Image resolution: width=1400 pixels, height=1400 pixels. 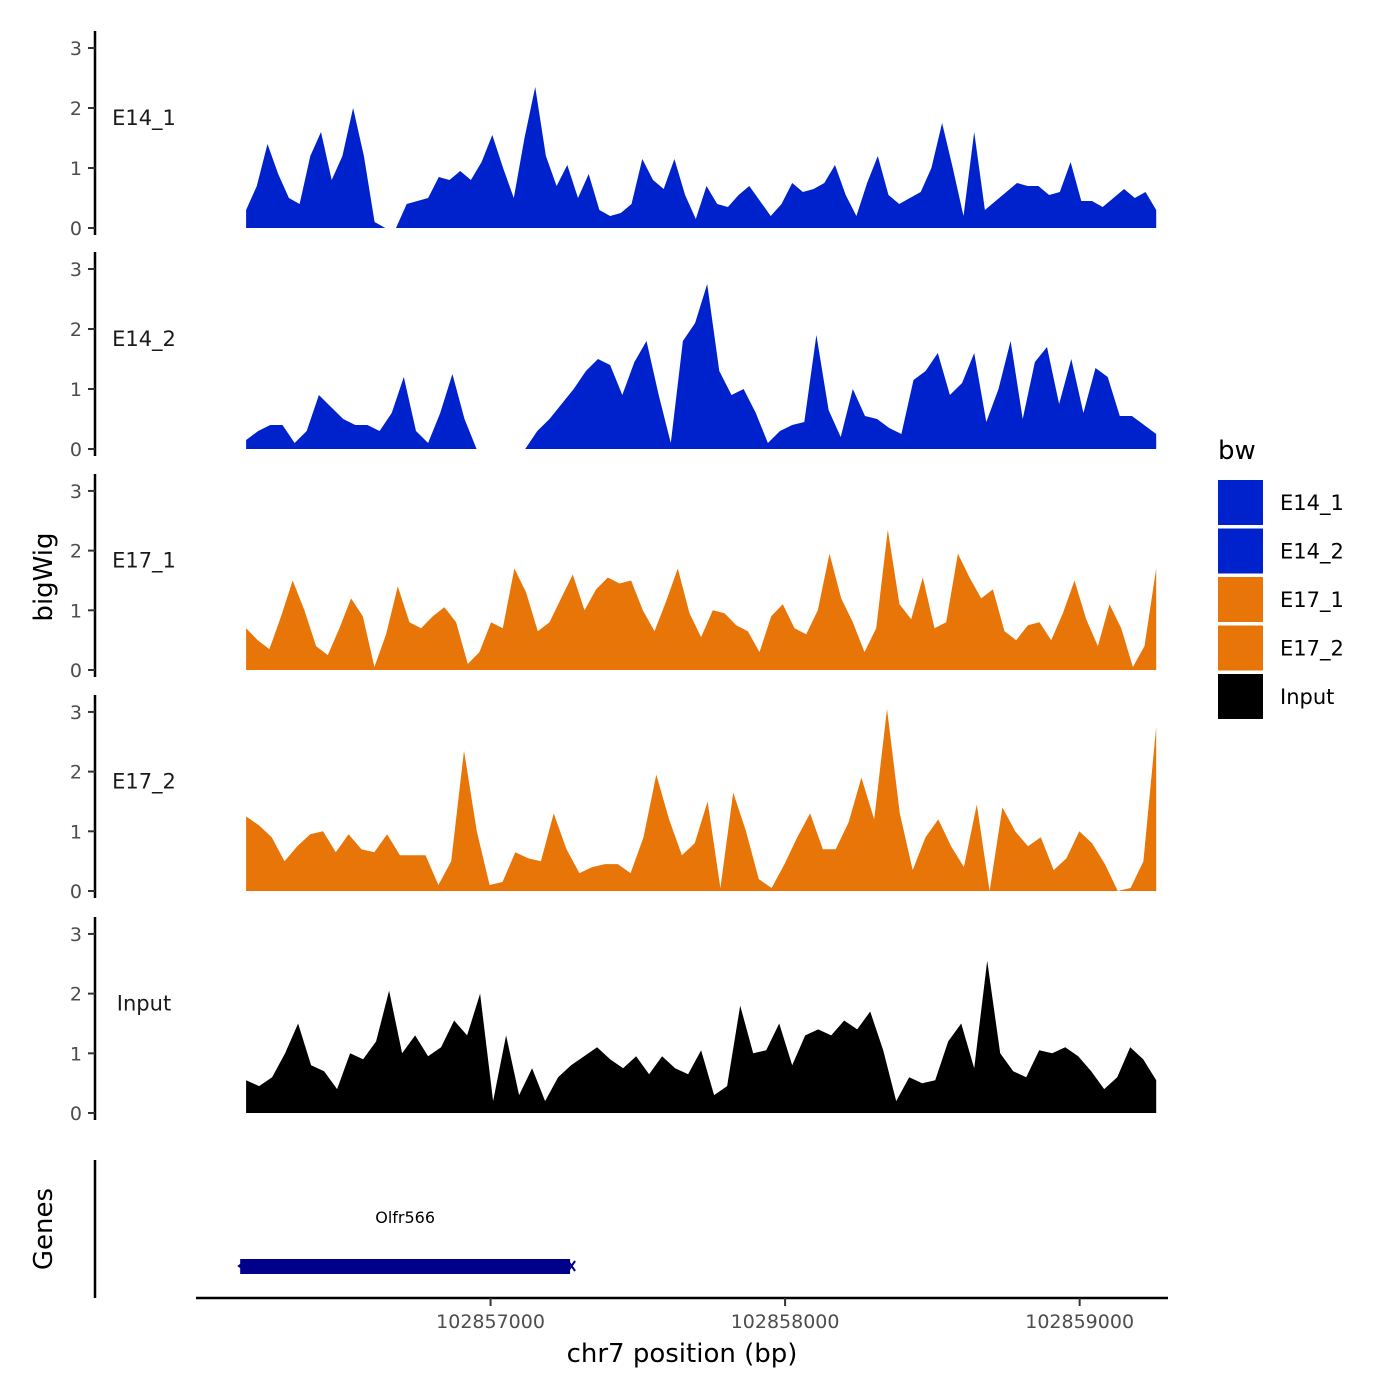 What do you see at coordinates (76, 492) in the screenshot?
I see `y-tick-label-E17_1-3: 3` at bounding box center [76, 492].